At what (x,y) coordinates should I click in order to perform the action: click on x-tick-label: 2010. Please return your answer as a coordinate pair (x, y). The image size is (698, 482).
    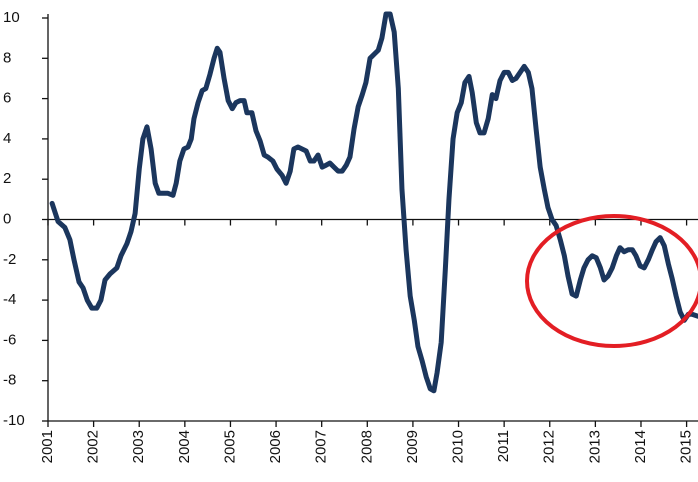
    Looking at the image, I should click on (457, 446).